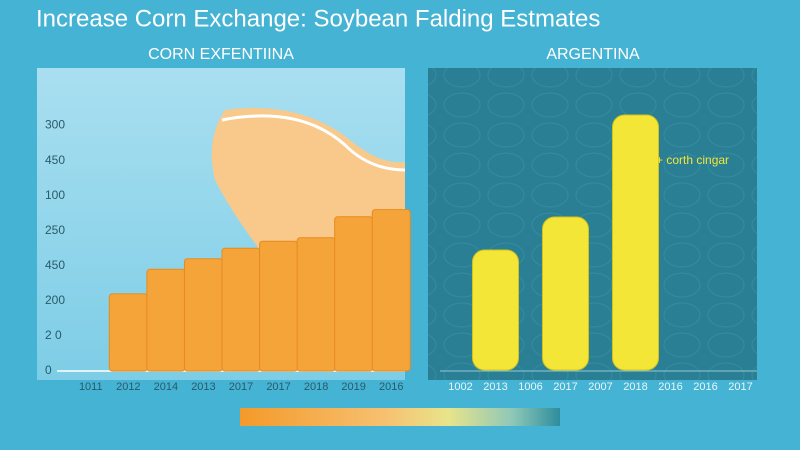  What do you see at coordinates (128, 387) in the screenshot?
I see `x-tick-label: 2012` at bounding box center [128, 387].